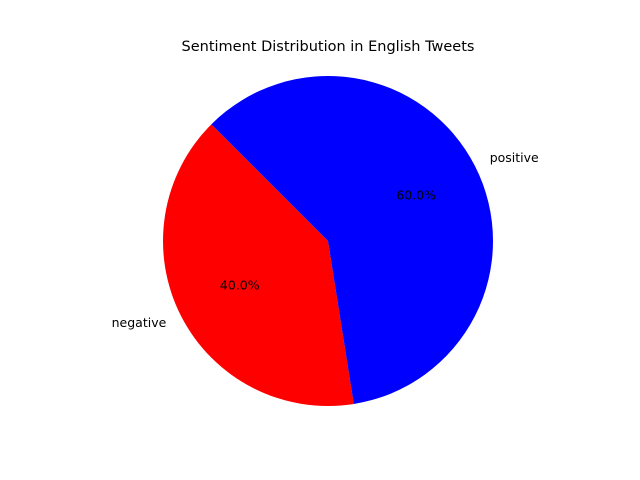 This screenshot has width=640, height=480. Describe the element at coordinates (328, 47) in the screenshot. I see `chart-title: Sentiment Distribution in English Tweets` at that location.